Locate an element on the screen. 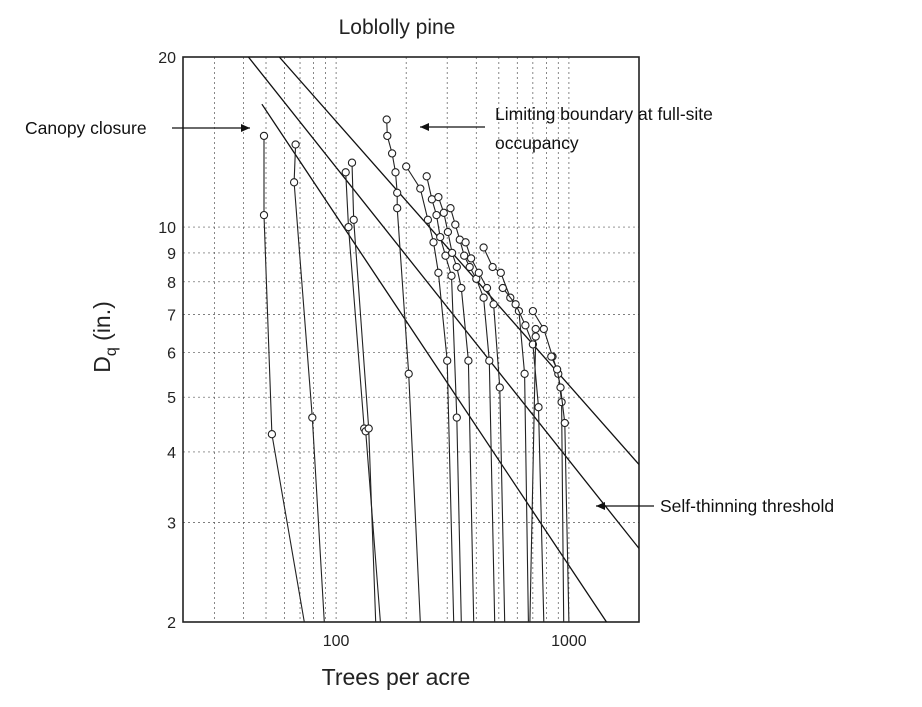 The width and height of the screenshot is (922, 707). y-tick-label: 2 is located at coordinates (171, 623).